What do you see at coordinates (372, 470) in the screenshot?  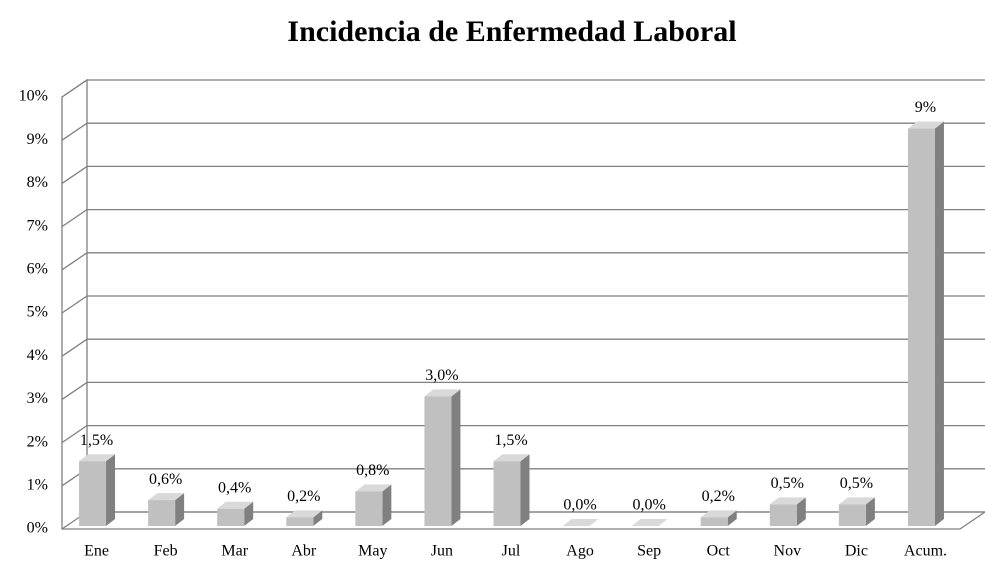 I see `value-label: 0,8%` at bounding box center [372, 470].